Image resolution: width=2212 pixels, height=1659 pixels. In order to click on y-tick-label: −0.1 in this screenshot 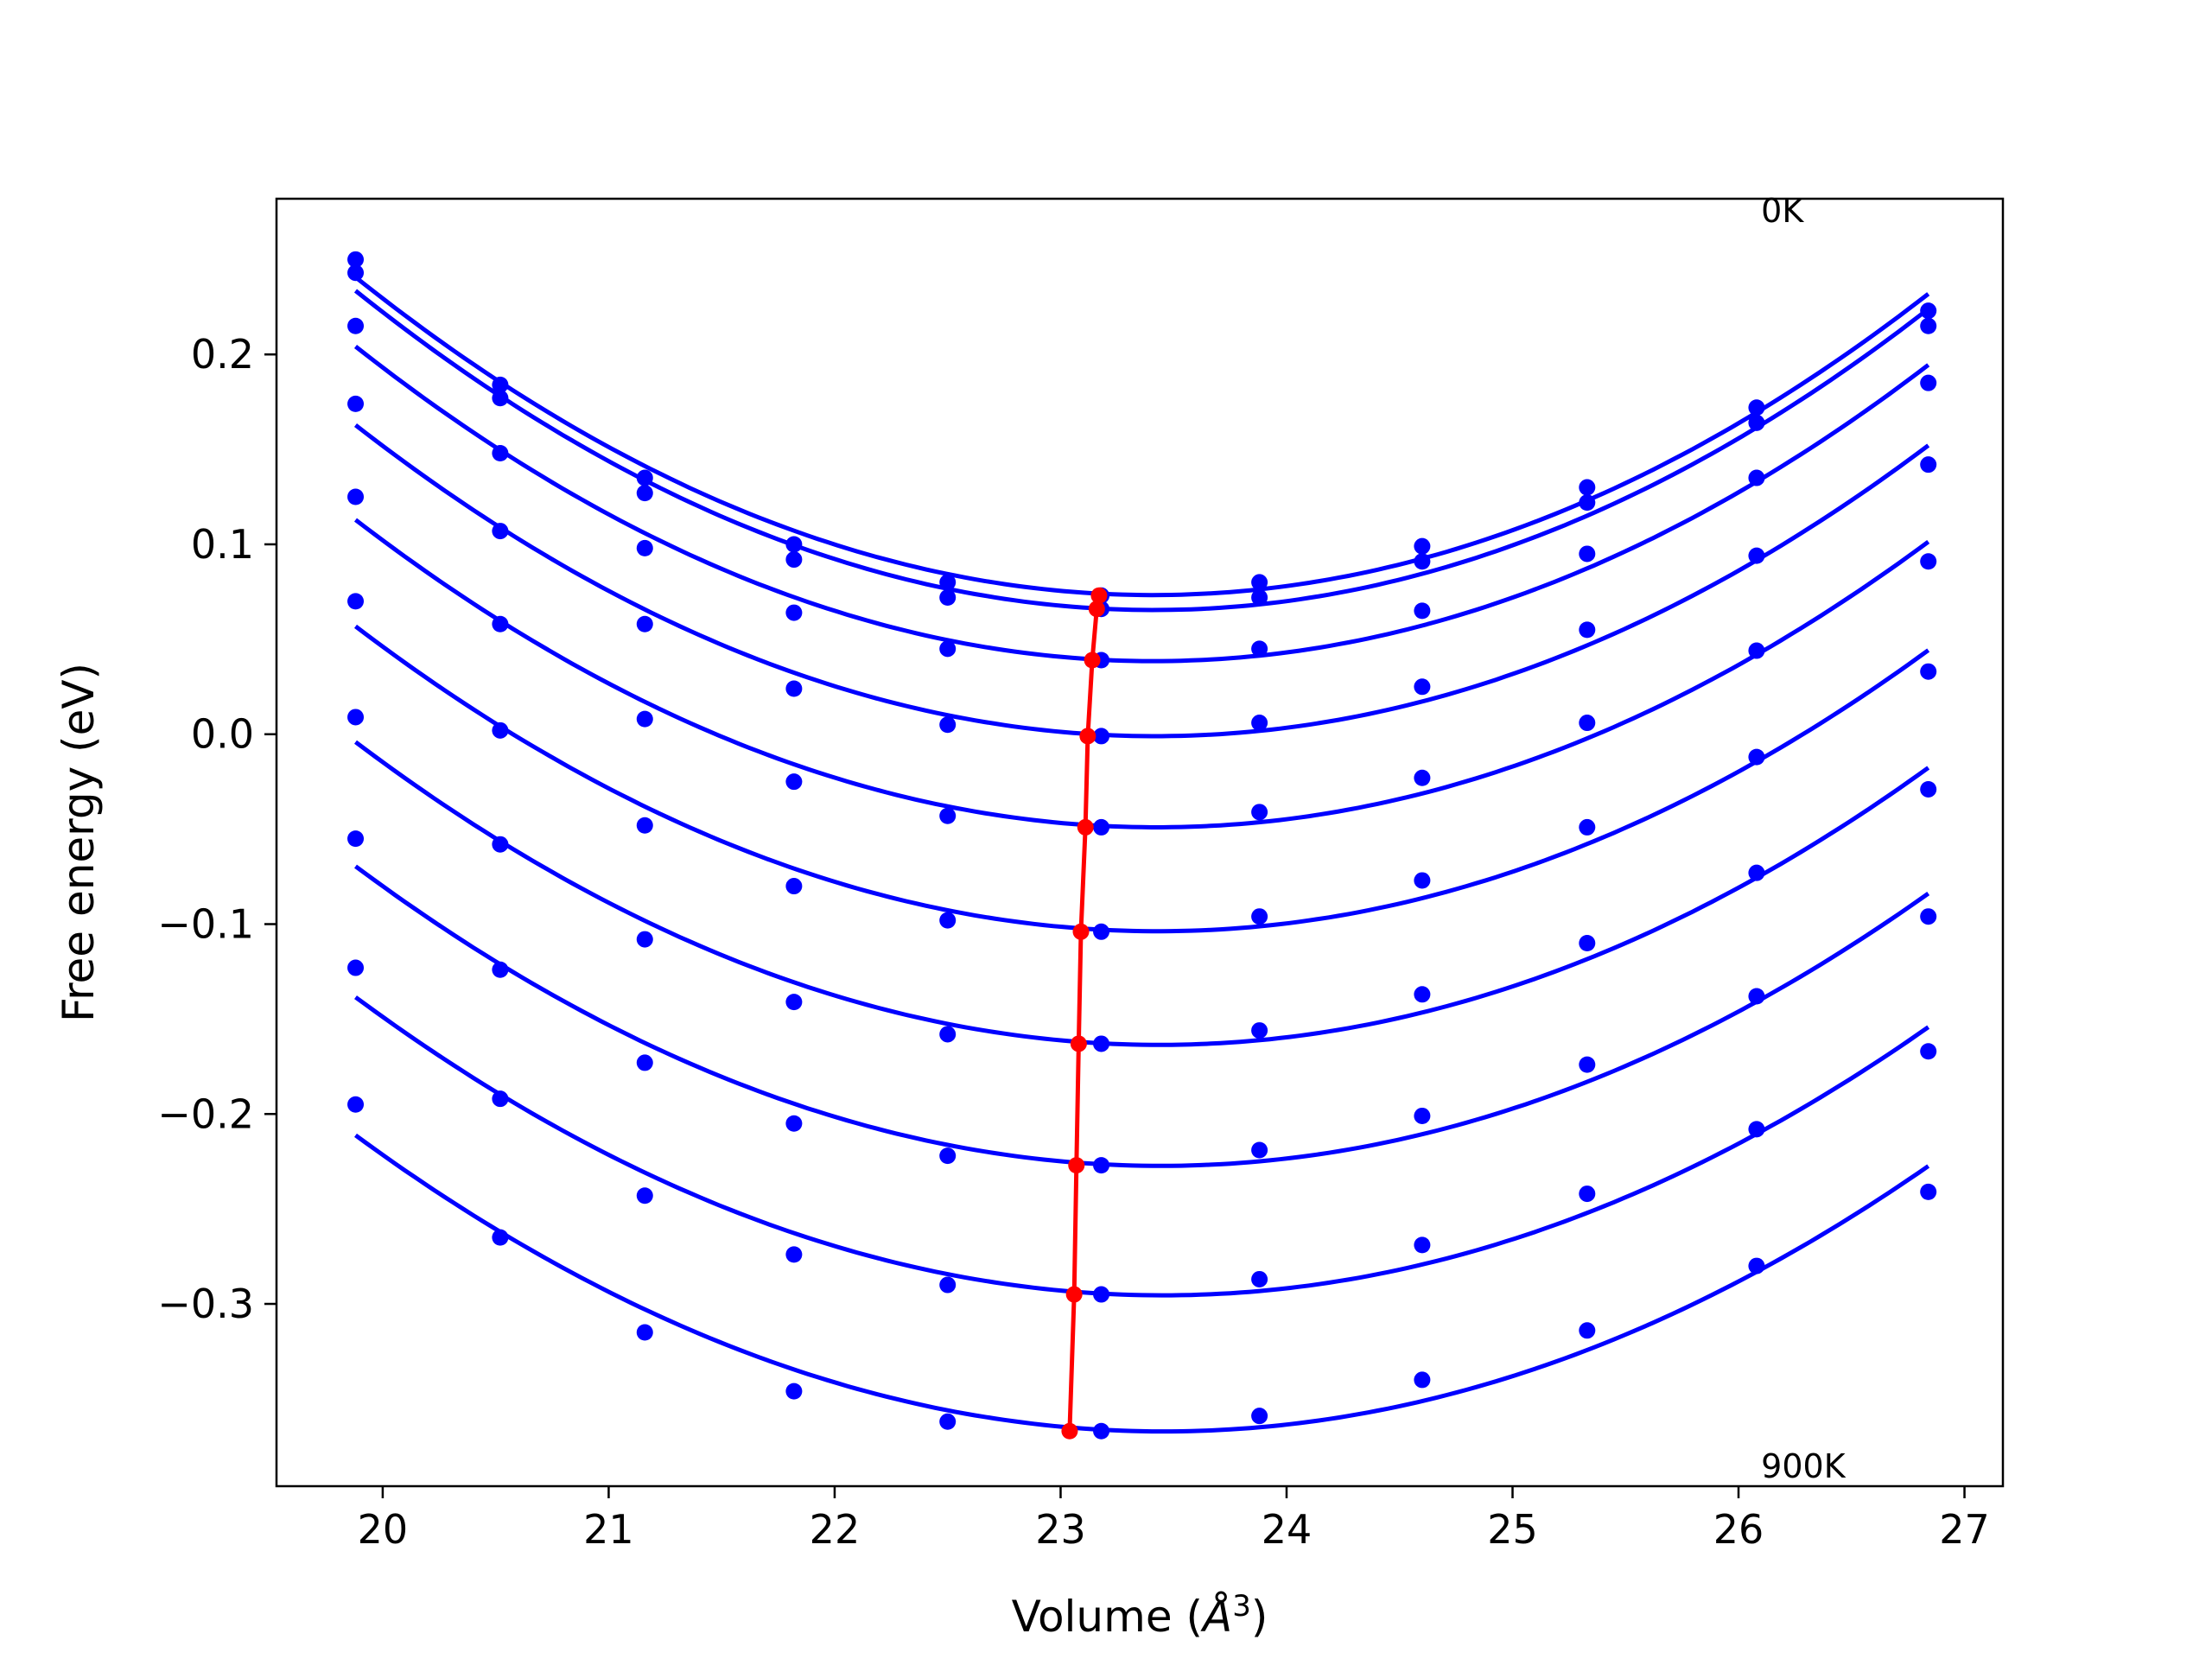, I will do `click(205, 923)`.